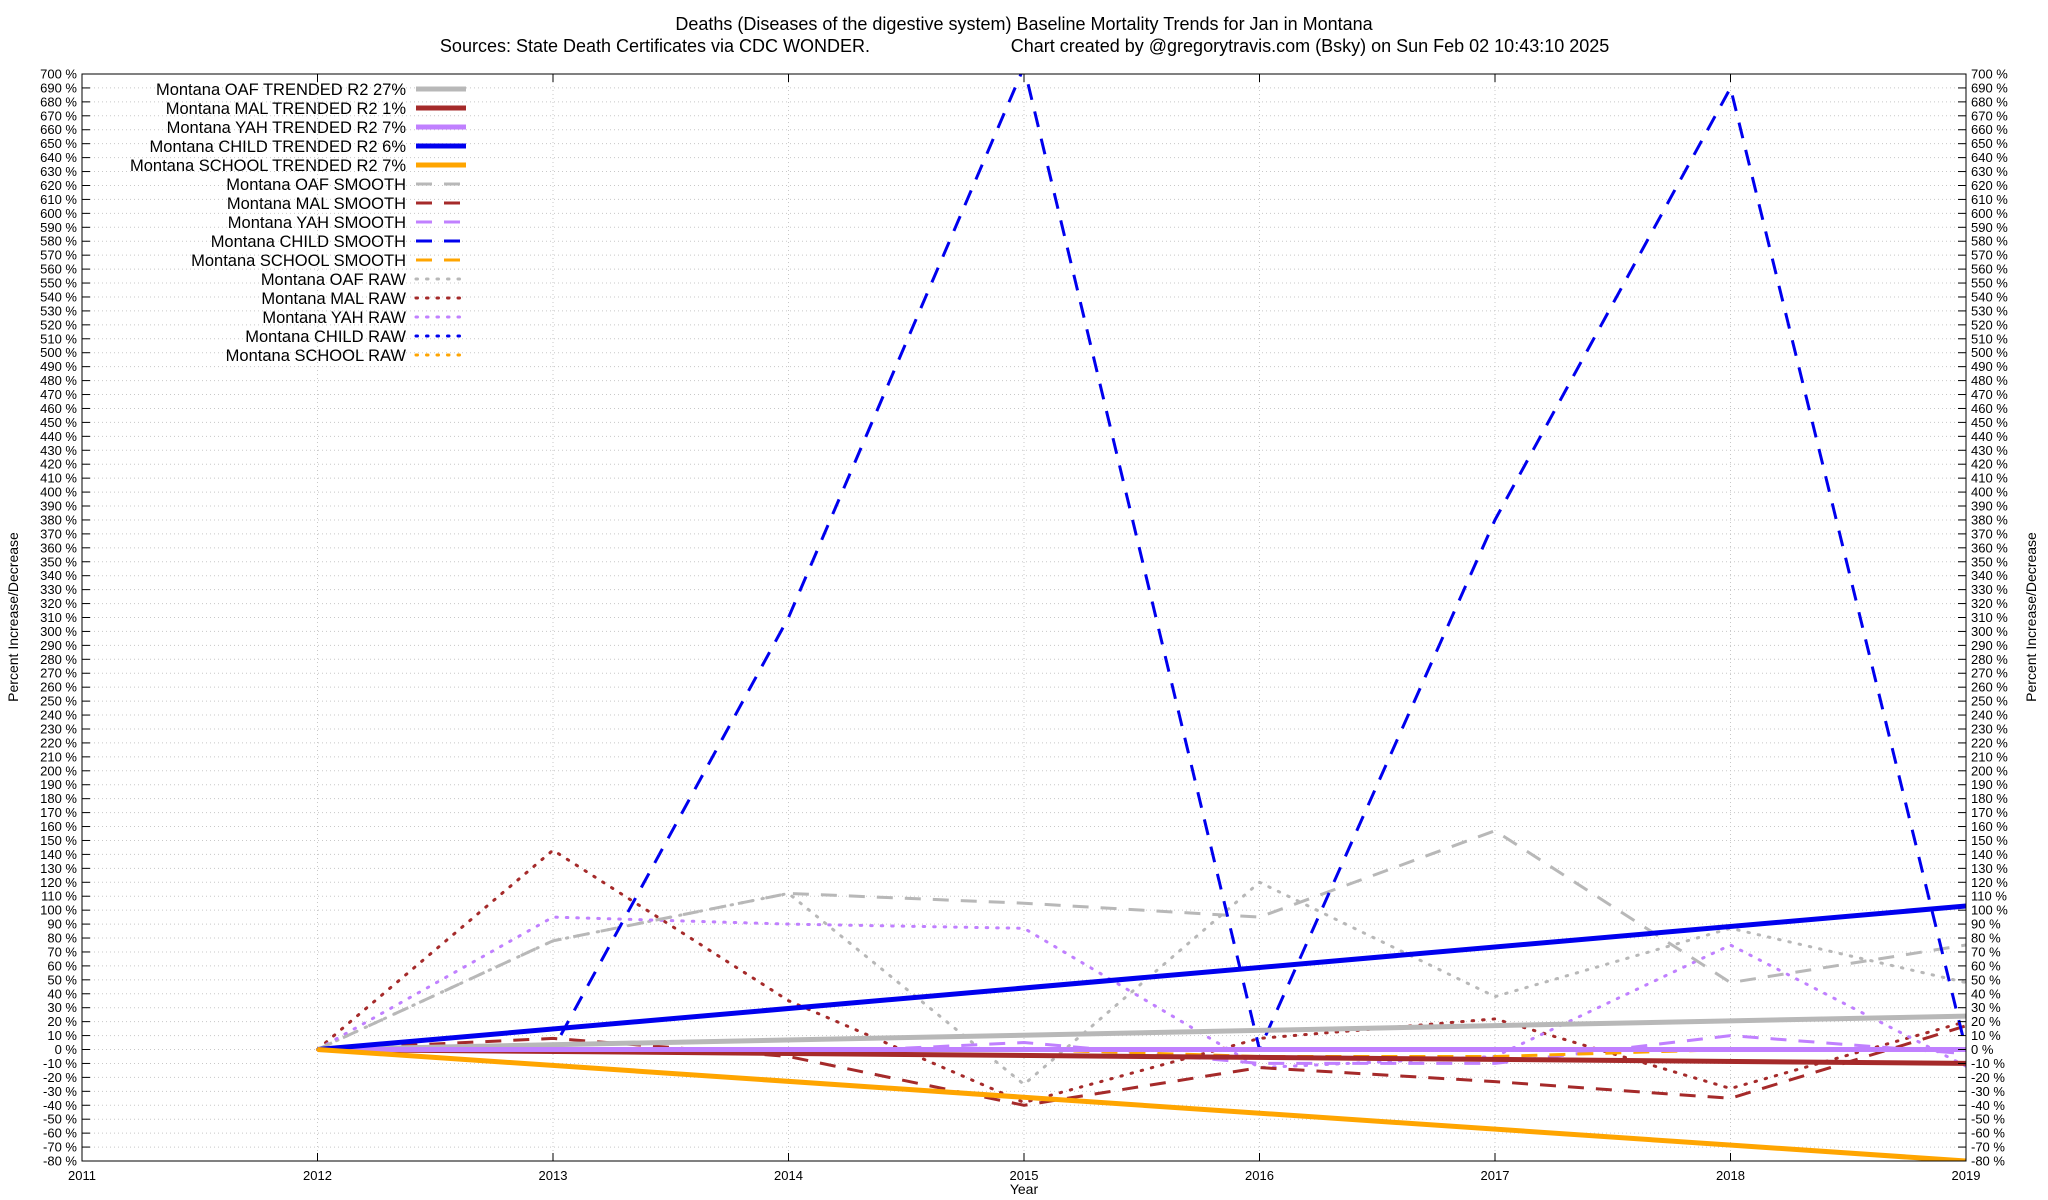 Image resolution: width=2048 pixels, height=1200 pixels. I want to click on y-tick-label-left: 700 %, so click(58, 74).